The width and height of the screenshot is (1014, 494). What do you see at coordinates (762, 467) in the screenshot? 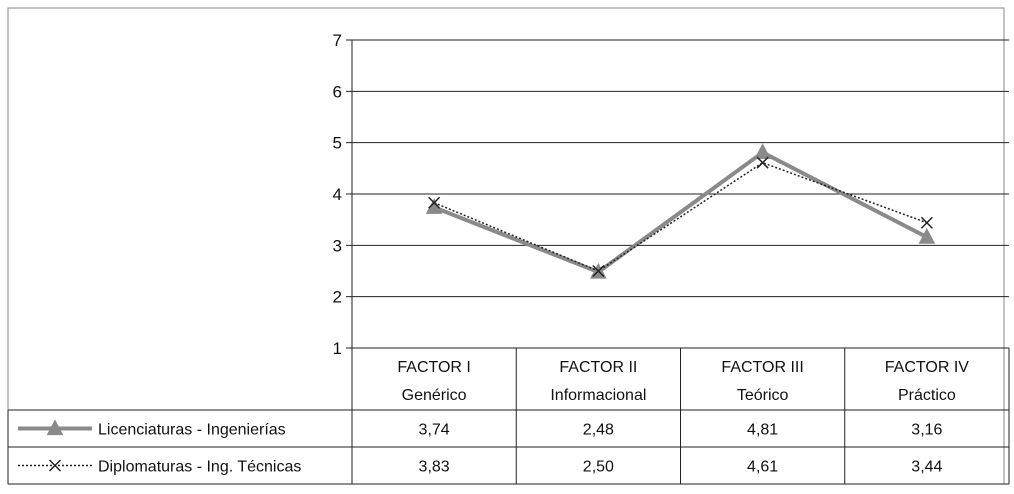
I see `data-table-cell: 4,61` at bounding box center [762, 467].